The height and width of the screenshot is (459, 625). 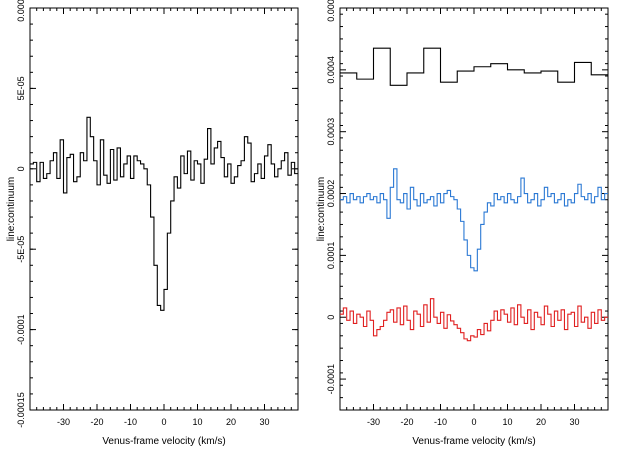 What do you see at coordinates (331, 132) in the screenshot?
I see `y-tick-label: 0.0003` at bounding box center [331, 132].